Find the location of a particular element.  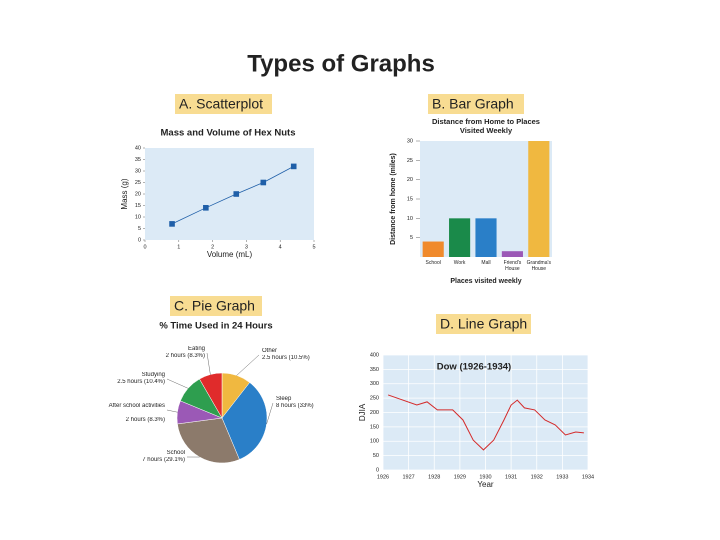

x-tick-label: 1932 is located at coordinates (537, 477).